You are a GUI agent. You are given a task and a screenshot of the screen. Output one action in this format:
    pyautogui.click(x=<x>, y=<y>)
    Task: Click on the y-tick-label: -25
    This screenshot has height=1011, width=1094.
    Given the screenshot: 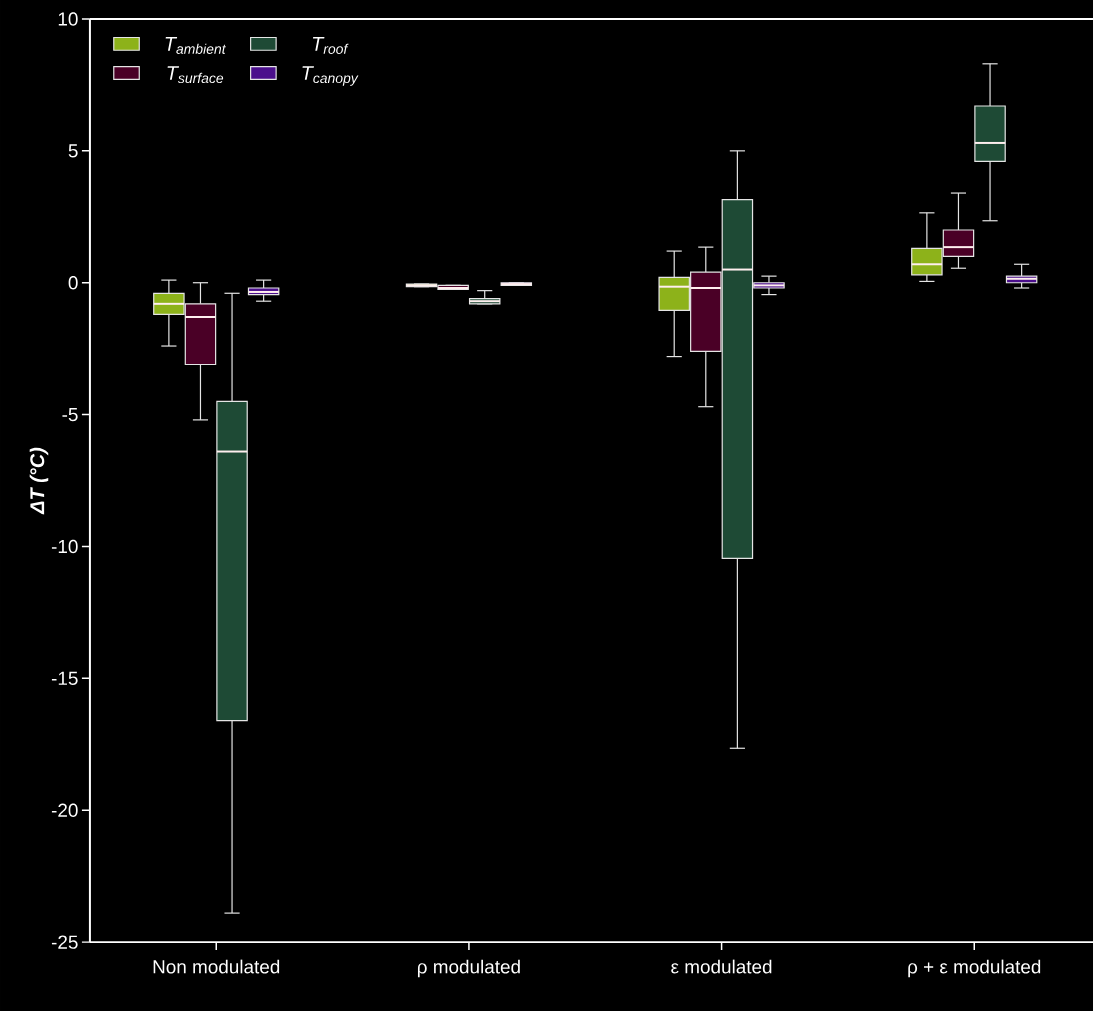 What is the action you would take?
    pyautogui.click(x=64, y=942)
    